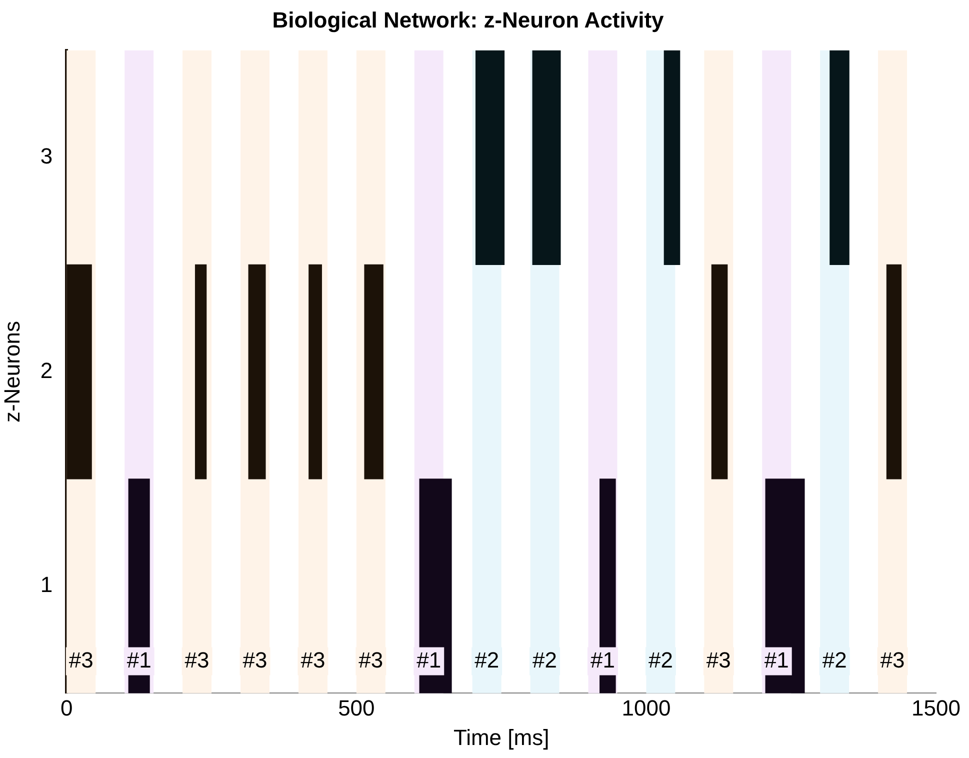  Describe the element at coordinates (66, 707) in the screenshot. I see `x-tick-label: 0` at that location.